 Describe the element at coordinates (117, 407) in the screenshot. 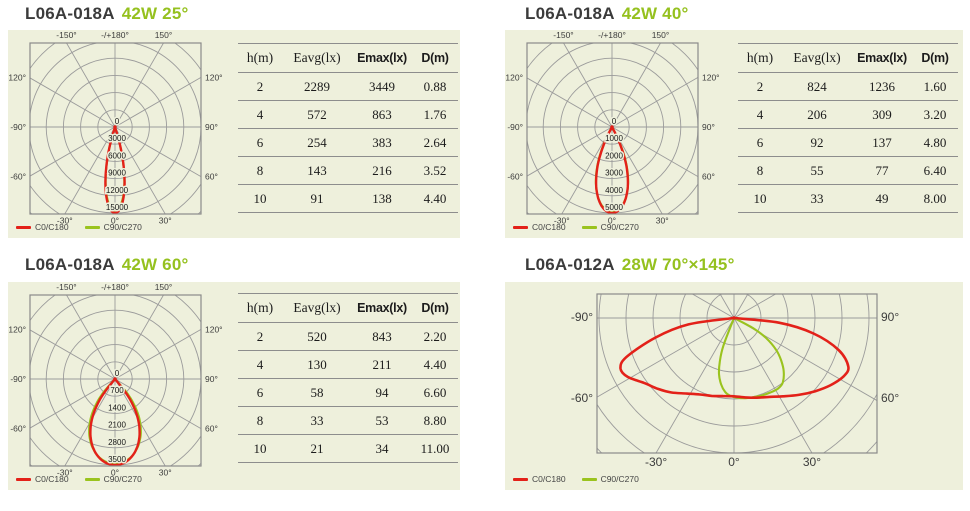

I see `ring-value-label: 1400` at that location.